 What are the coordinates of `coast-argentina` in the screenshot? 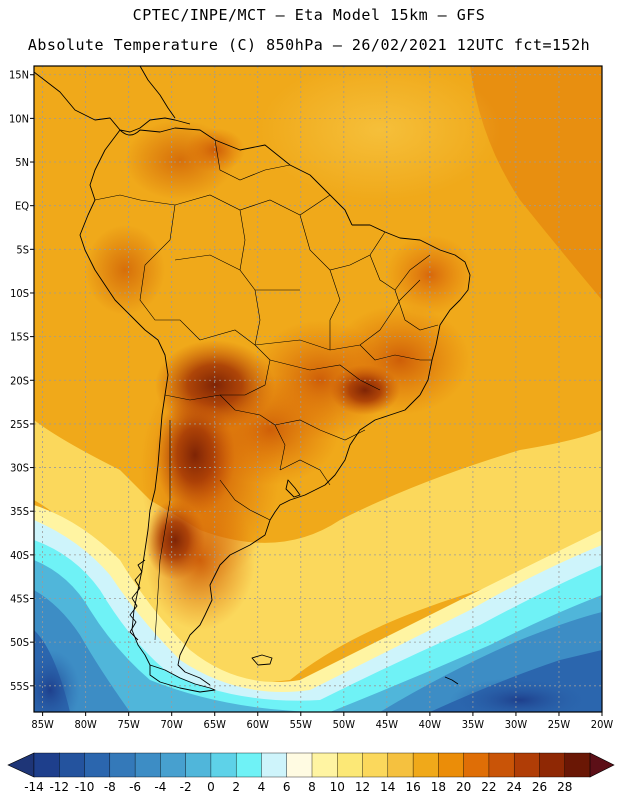 It's located at (246, 587).